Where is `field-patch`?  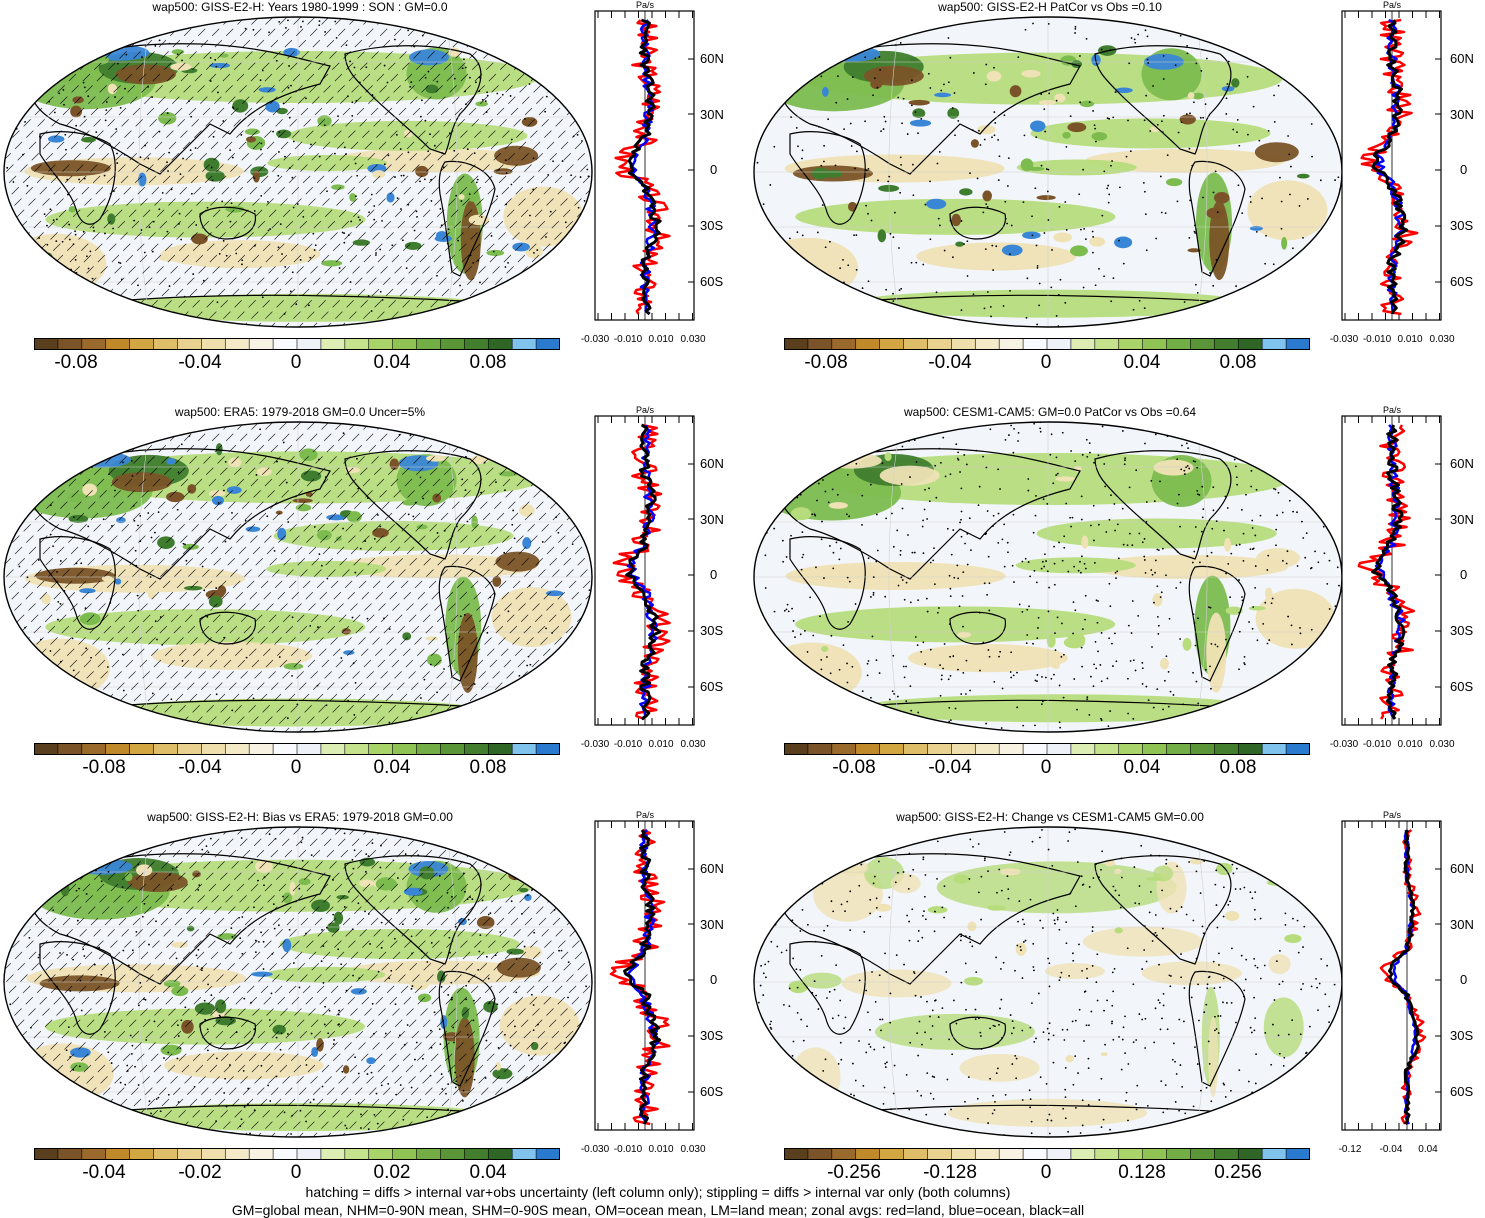
field-patch is located at coordinates (1058, 708).